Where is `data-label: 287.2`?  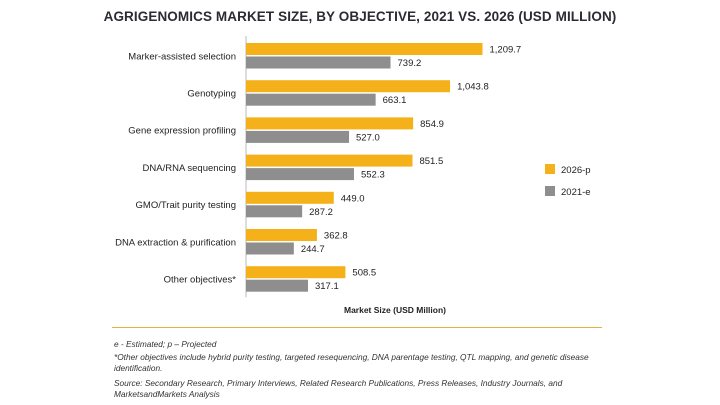
data-label: 287.2 is located at coordinates (321, 212).